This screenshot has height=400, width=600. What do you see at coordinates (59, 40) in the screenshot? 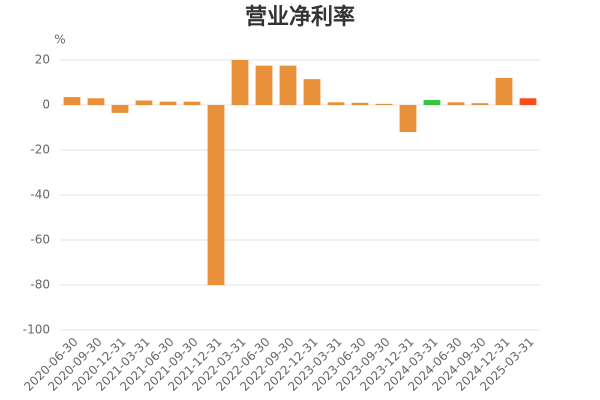
I see `y-unit: %` at bounding box center [59, 40].